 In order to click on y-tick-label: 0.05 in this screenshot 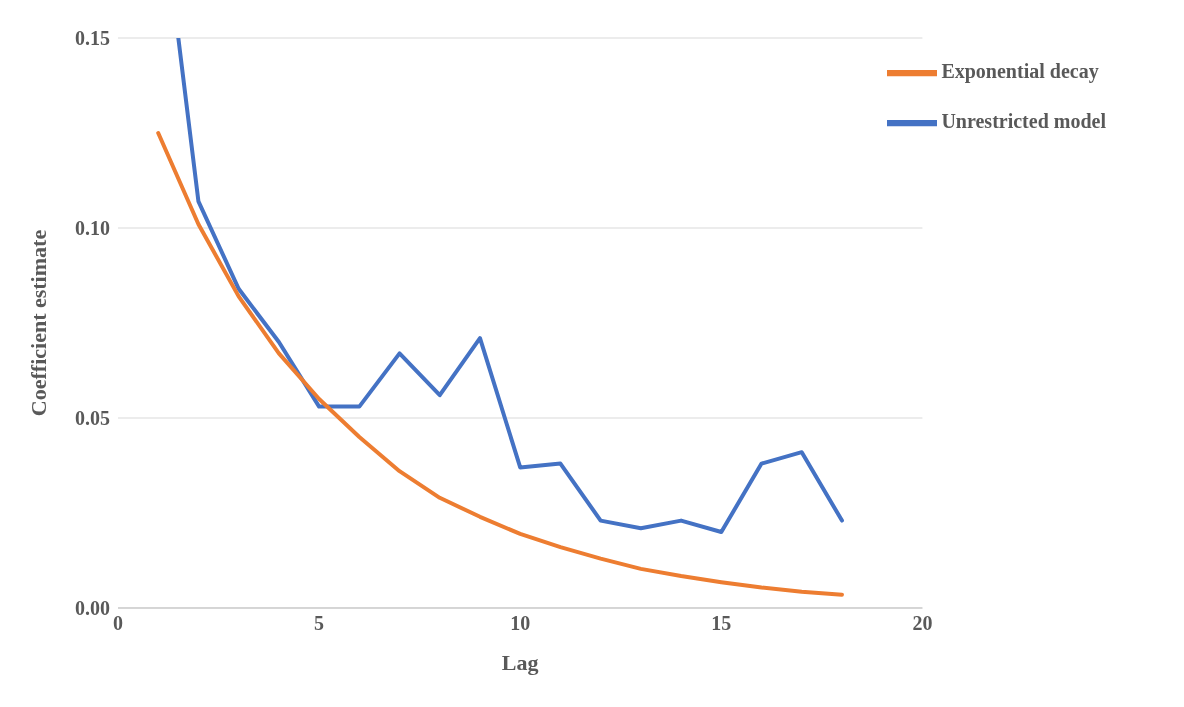, I will do `click(92, 418)`.